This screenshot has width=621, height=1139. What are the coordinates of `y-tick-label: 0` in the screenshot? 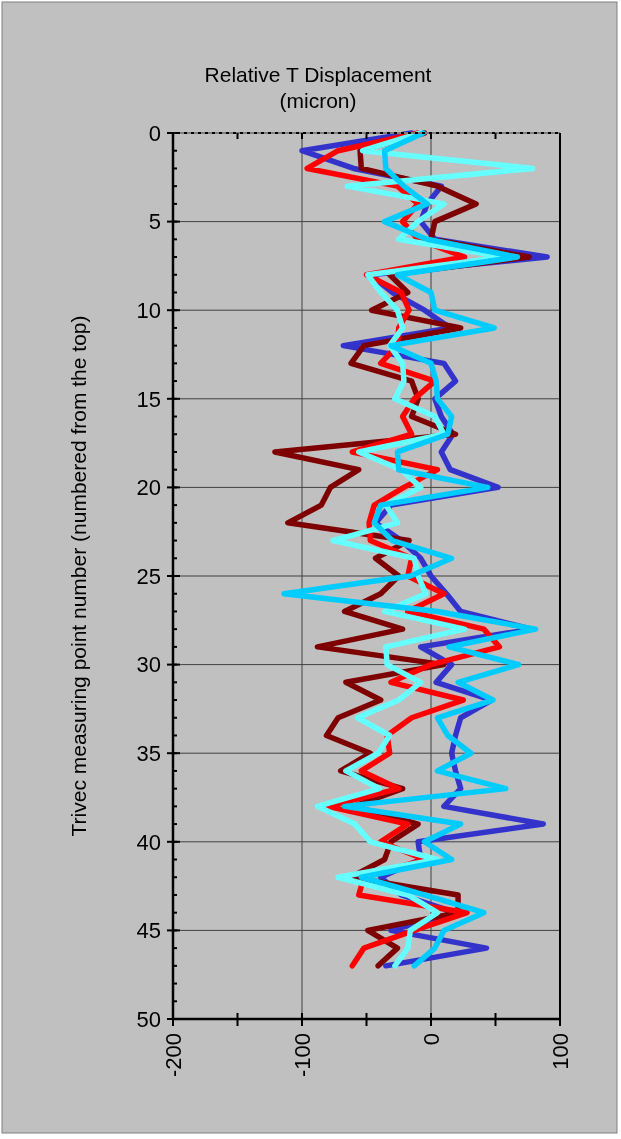 It's located at (154, 133).